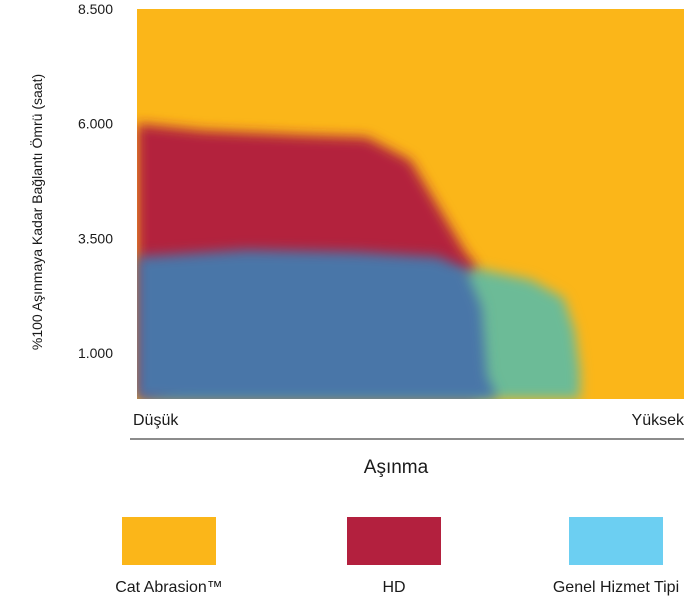 Image resolution: width=700 pixels, height=603 pixels. Describe the element at coordinates (394, 541) in the screenshot. I see `legend-swatch-hd` at that location.